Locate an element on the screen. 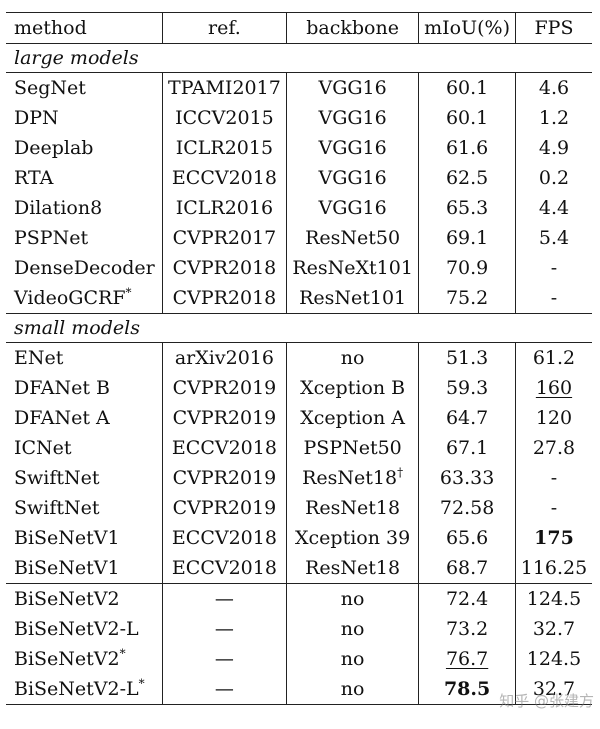 The image size is (600, 729). cell-miou-text: 51.3 is located at coordinates (467, 358).